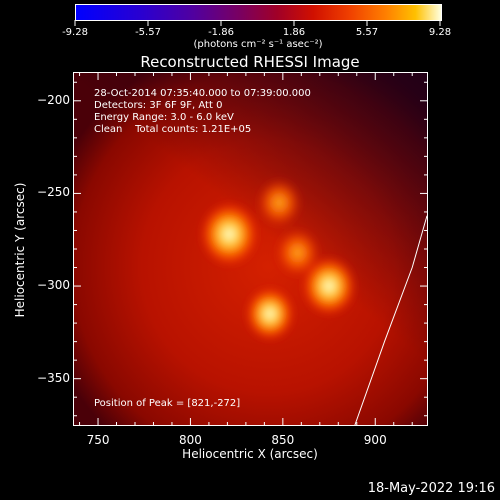 This screenshot has height=500, width=500. What do you see at coordinates (375, 440) in the screenshot?
I see `x-tick-label: 900` at bounding box center [375, 440].